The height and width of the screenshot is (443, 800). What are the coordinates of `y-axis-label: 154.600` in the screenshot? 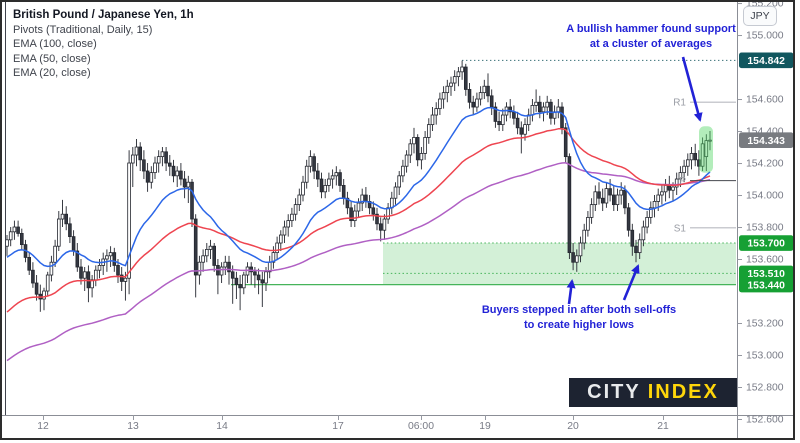 It's located at (765, 100).